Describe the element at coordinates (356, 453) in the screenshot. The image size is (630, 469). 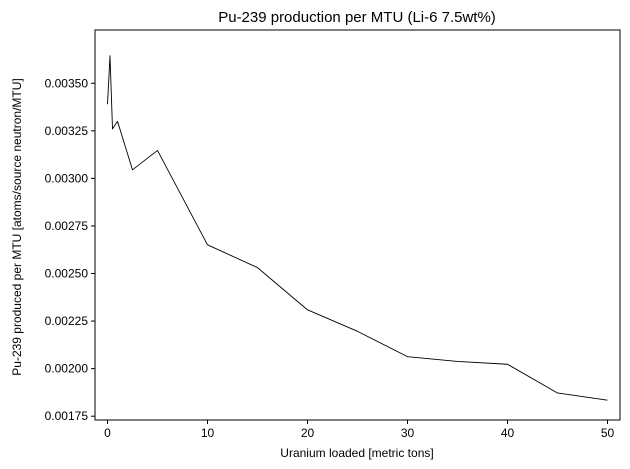
I see `x-axis-label: Uranium loaded [metric tons]` at that location.